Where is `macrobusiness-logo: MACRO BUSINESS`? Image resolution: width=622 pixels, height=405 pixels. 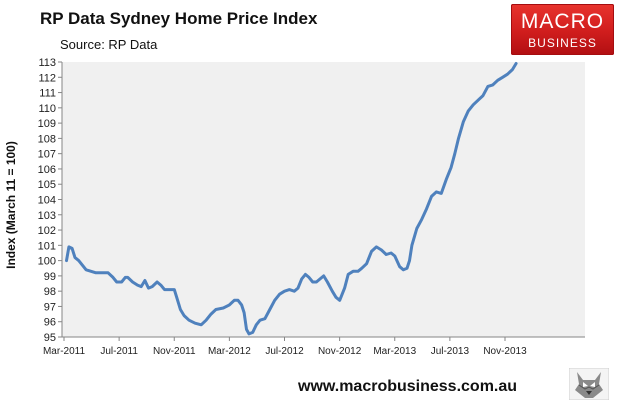 macrobusiness-logo: MACRO BUSINESS is located at coordinates (562, 29).